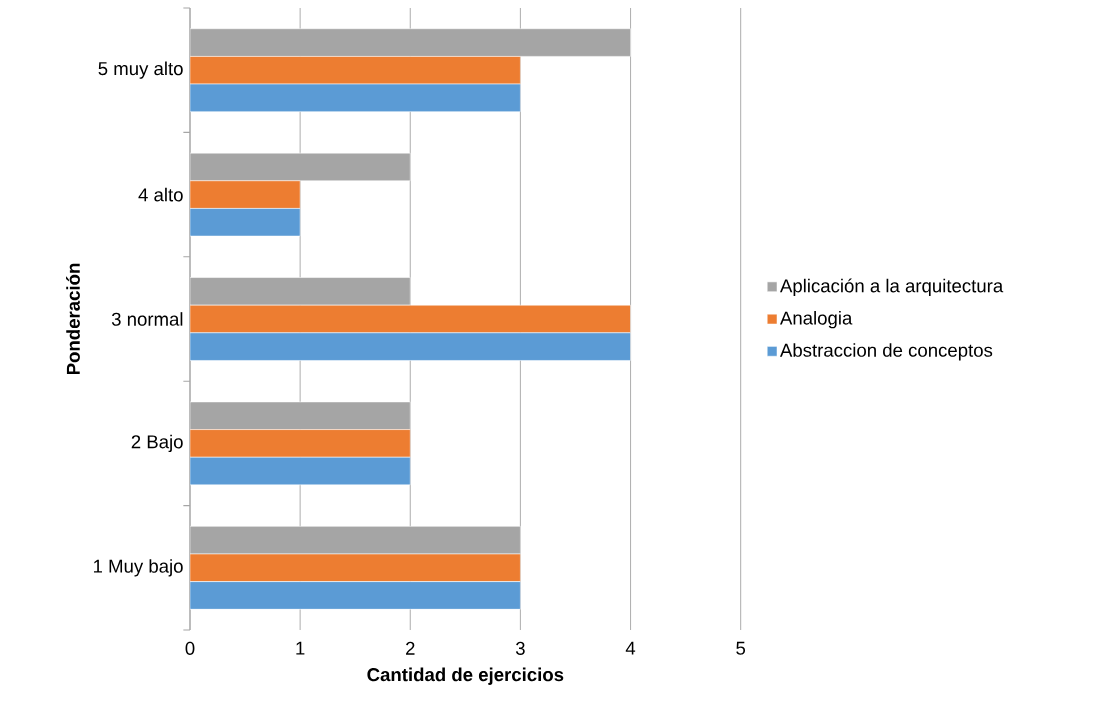 Image resolution: width=1112 pixels, height=719 pixels. Describe the element at coordinates (410, 648) in the screenshot. I see `x-tick-label: 2` at that location.